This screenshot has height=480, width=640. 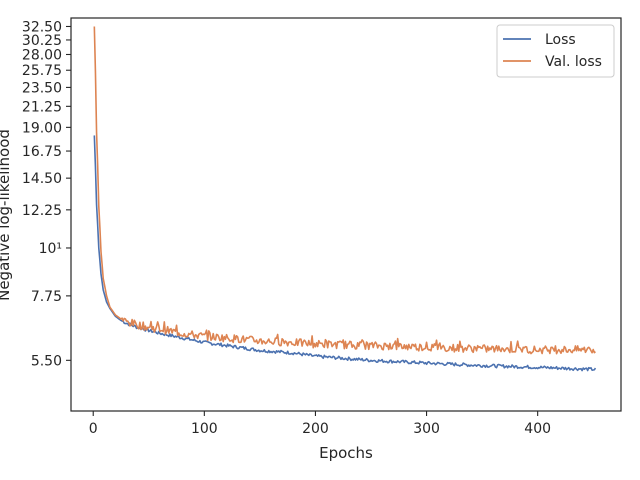 What do you see at coordinates (42, 211) in the screenshot?
I see `y-tick-label: 12.25` at bounding box center [42, 211].